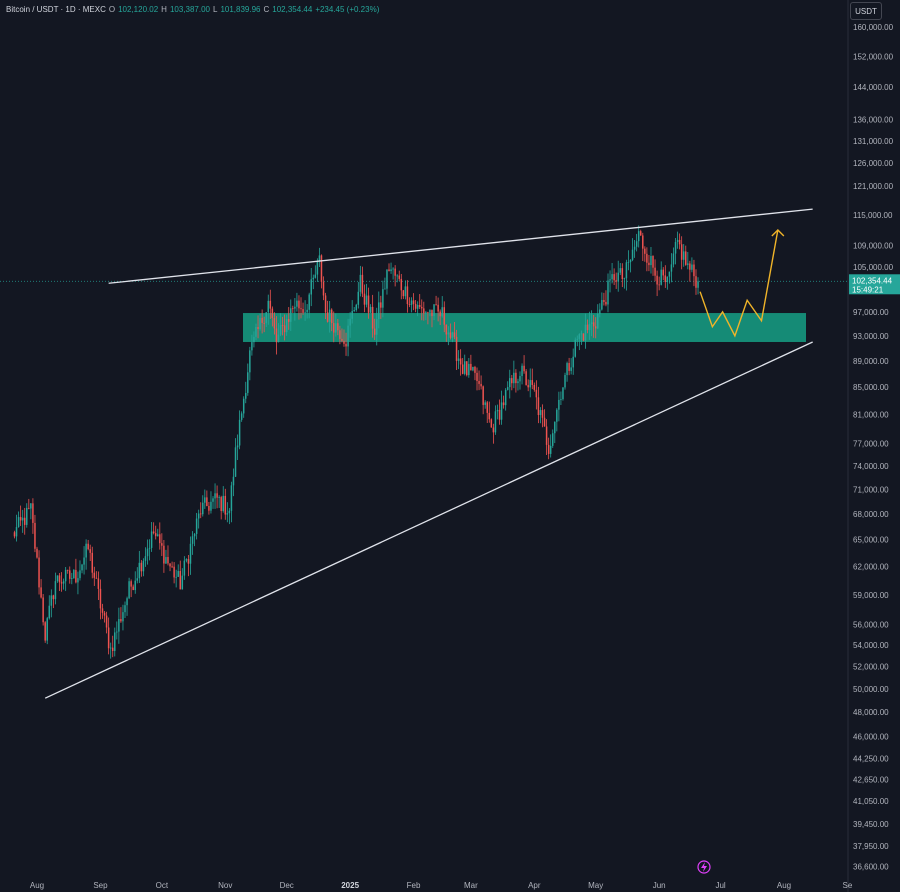 The image size is (900, 892). I want to click on y-tick-label: 59,000.00, so click(871, 595).